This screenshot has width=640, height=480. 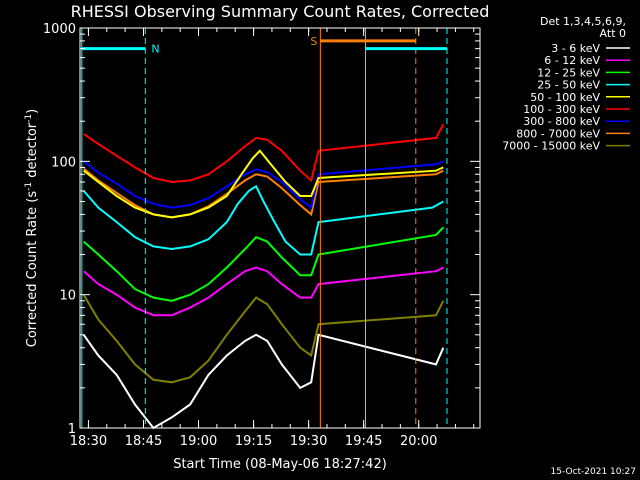 What do you see at coordinates (253, 441) in the screenshot?
I see `x-tick-label-3: 19:15` at bounding box center [253, 441].